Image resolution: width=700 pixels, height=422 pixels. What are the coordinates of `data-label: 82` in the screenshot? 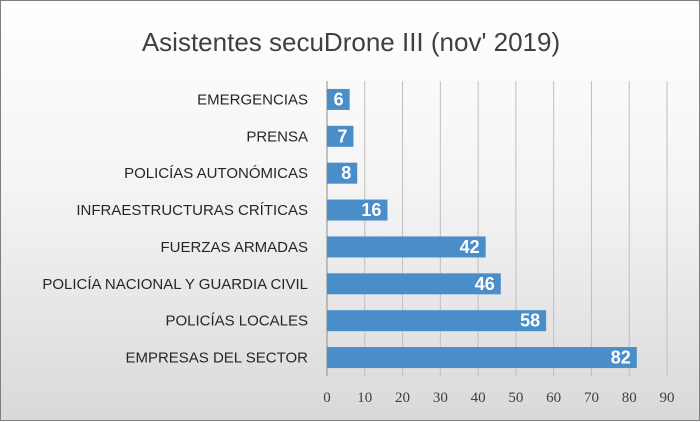 It's located at (621, 358).